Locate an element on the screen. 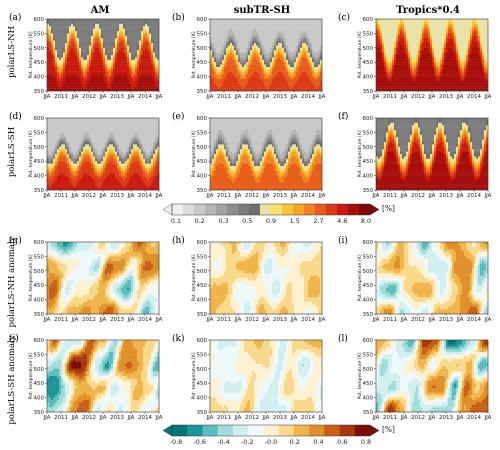 The image size is (500, 450). x-tick-label: 2014 is located at coordinates (308, 97).